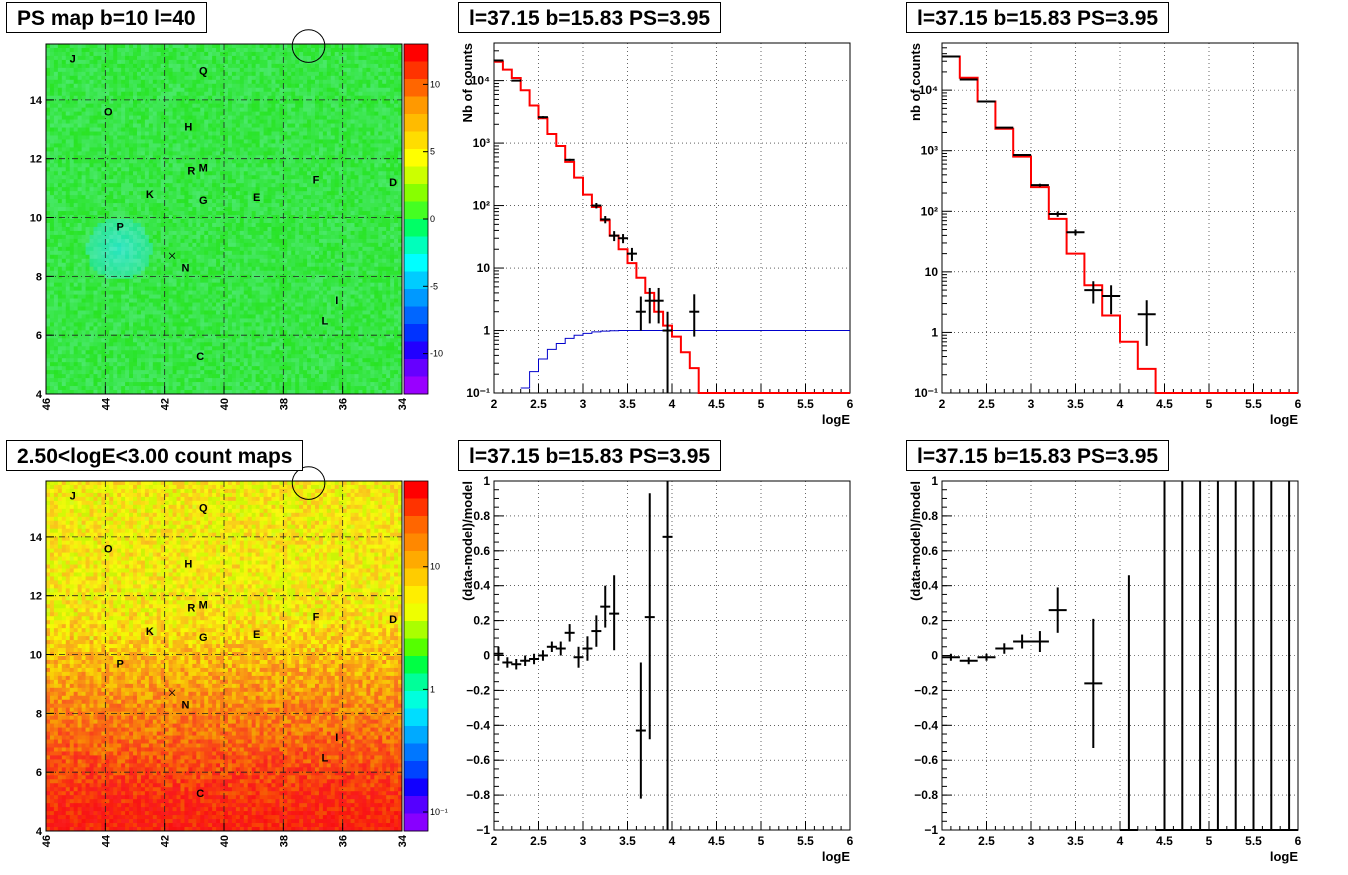 This screenshot has height=875, width=1348. I want to click on ps-map-title: PS map b=10 l=40, so click(106, 17).